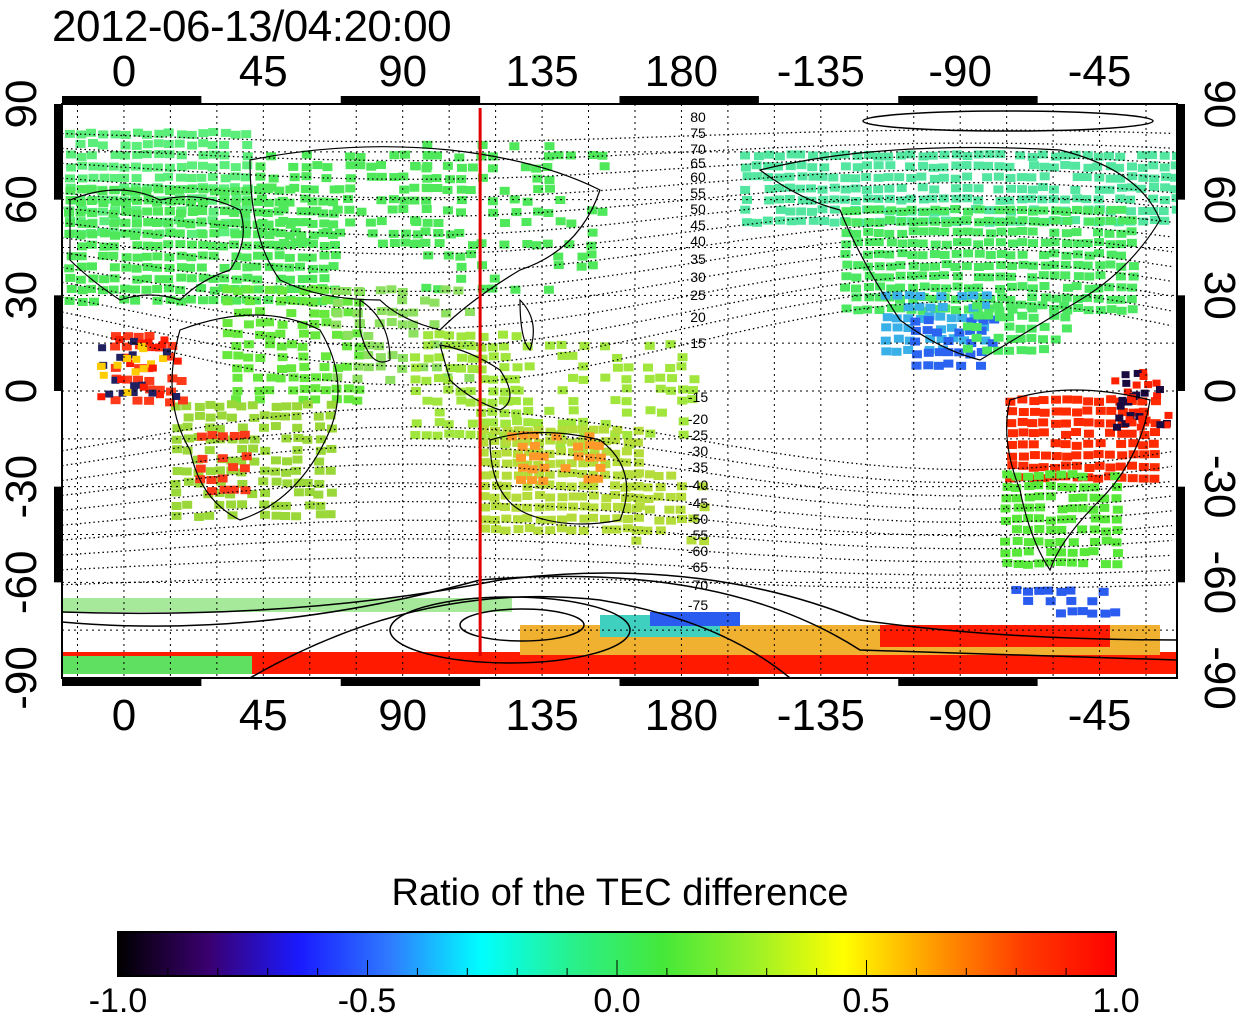 Image resolution: width=1240 pixels, height=1024 pixels. What do you see at coordinates (617, 1001) in the screenshot?
I see `colorbar-tick-label: 0.0` at bounding box center [617, 1001].